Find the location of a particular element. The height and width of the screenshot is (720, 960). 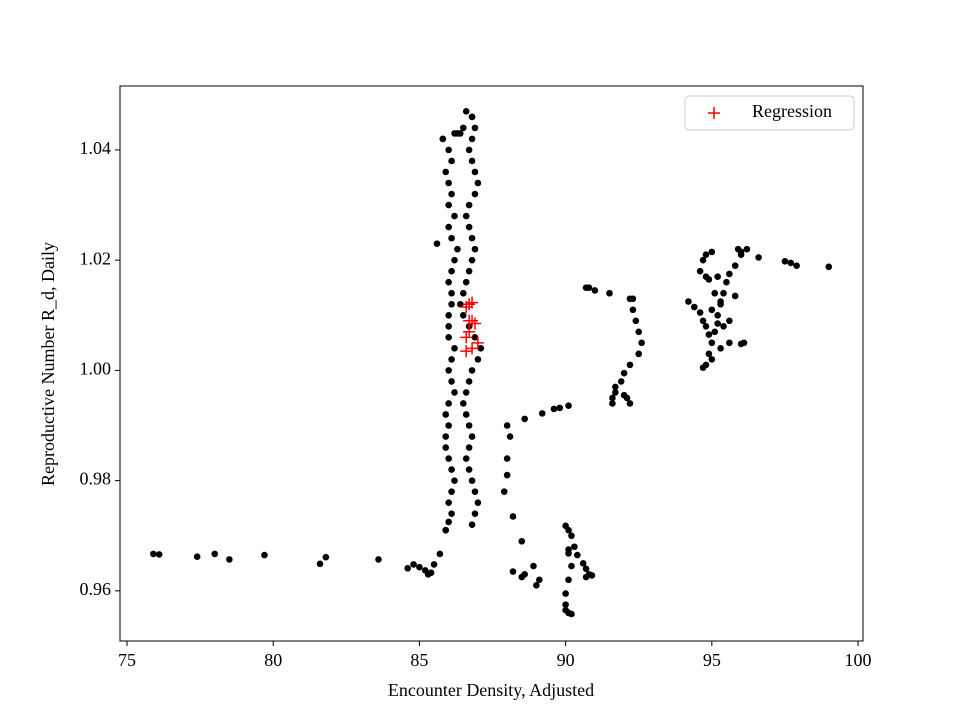

y-tick-label: 1.02 is located at coordinates (96, 258).